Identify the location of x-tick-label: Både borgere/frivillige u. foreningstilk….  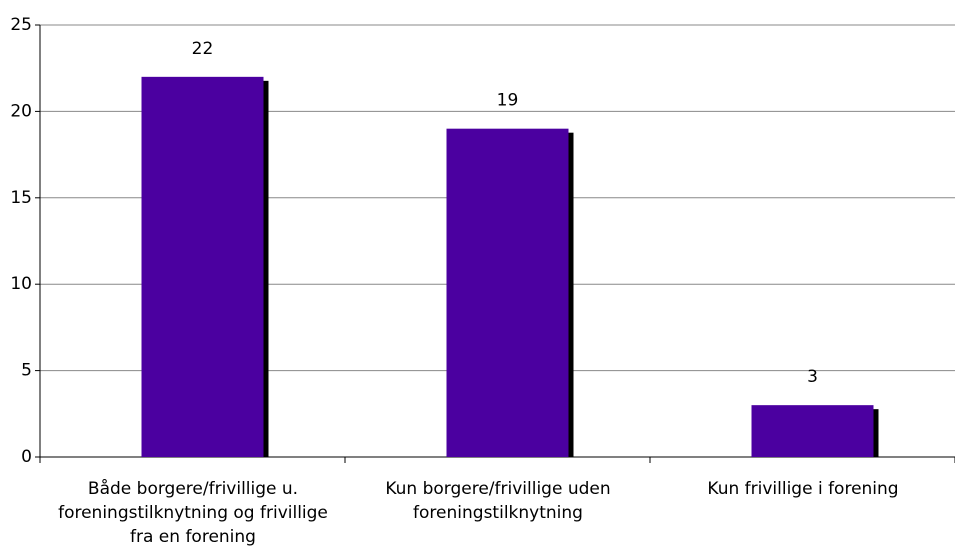
(193, 513).